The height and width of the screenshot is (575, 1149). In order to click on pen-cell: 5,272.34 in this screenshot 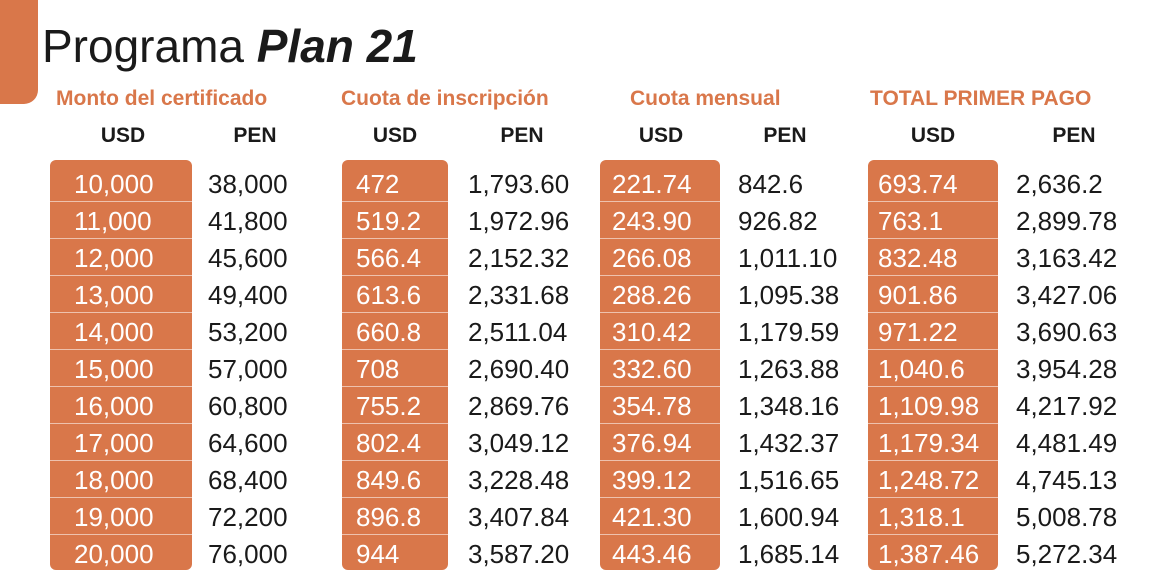, I will do `click(1067, 554)`.